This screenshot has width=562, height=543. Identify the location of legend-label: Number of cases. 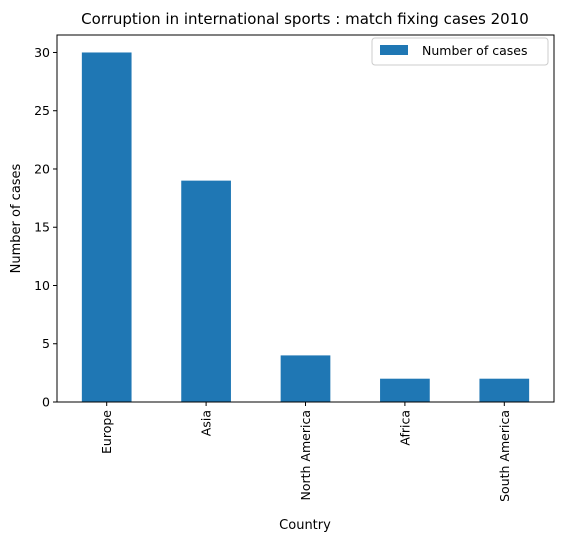
(474, 50).